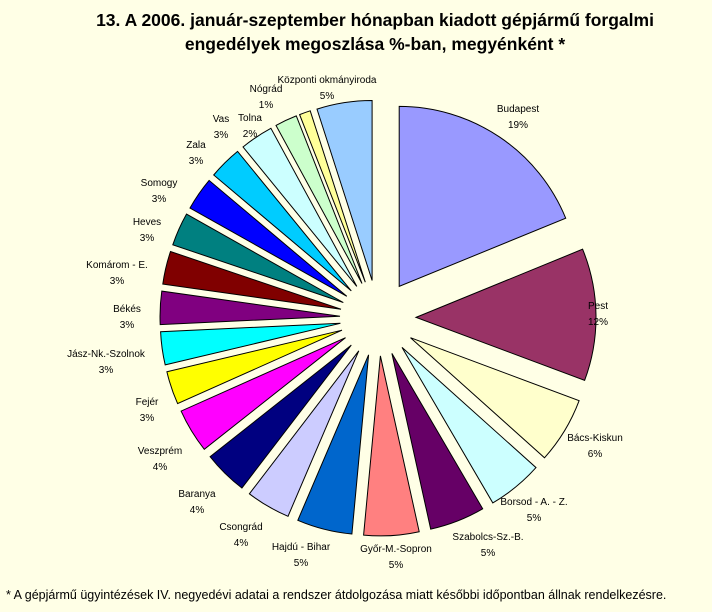  What do you see at coordinates (159, 183) in the screenshot?
I see `slice-label-name-15: Somogy` at bounding box center [159, 183].